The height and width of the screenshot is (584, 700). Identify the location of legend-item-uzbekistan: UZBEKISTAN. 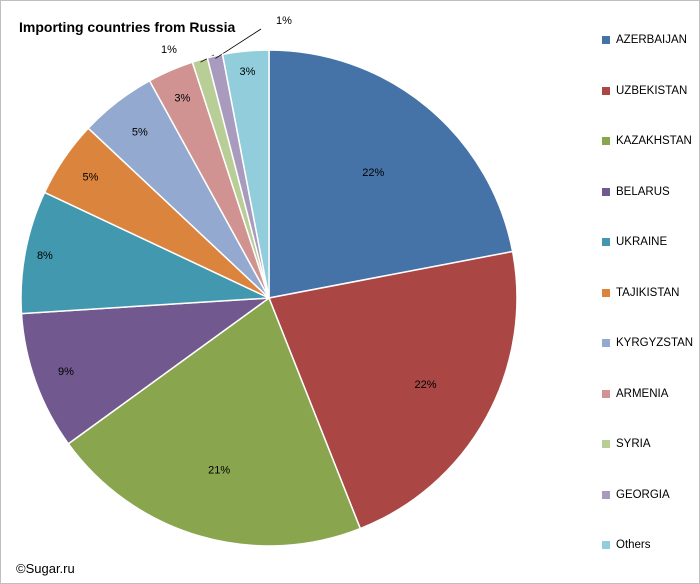
(644, 91).